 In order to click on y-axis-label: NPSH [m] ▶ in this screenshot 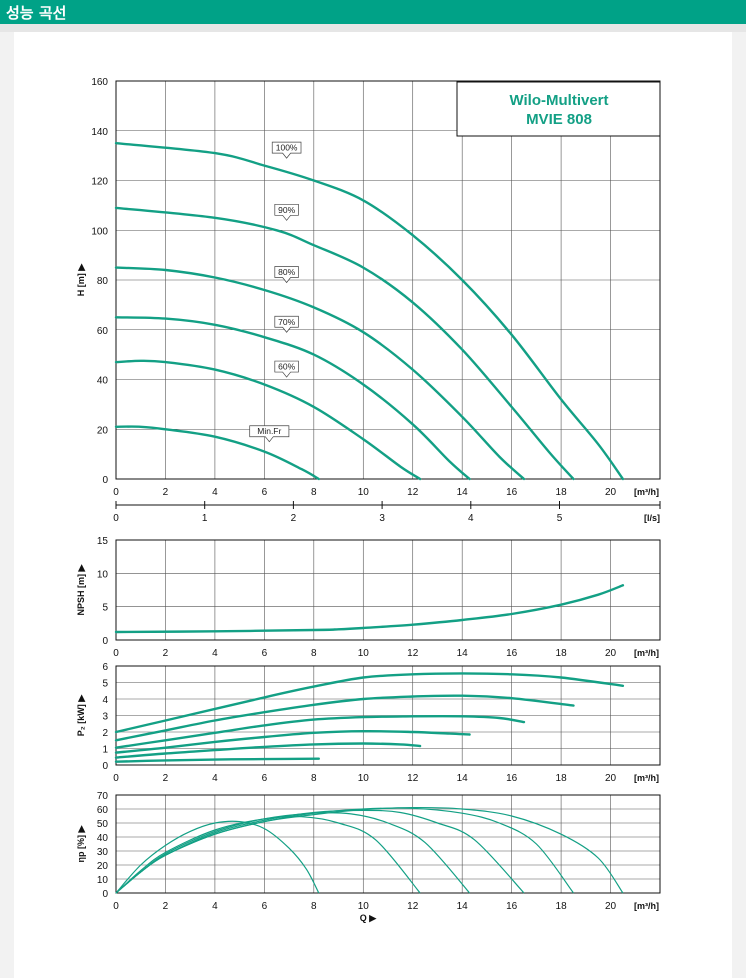, I will do `click(81, 589)`.